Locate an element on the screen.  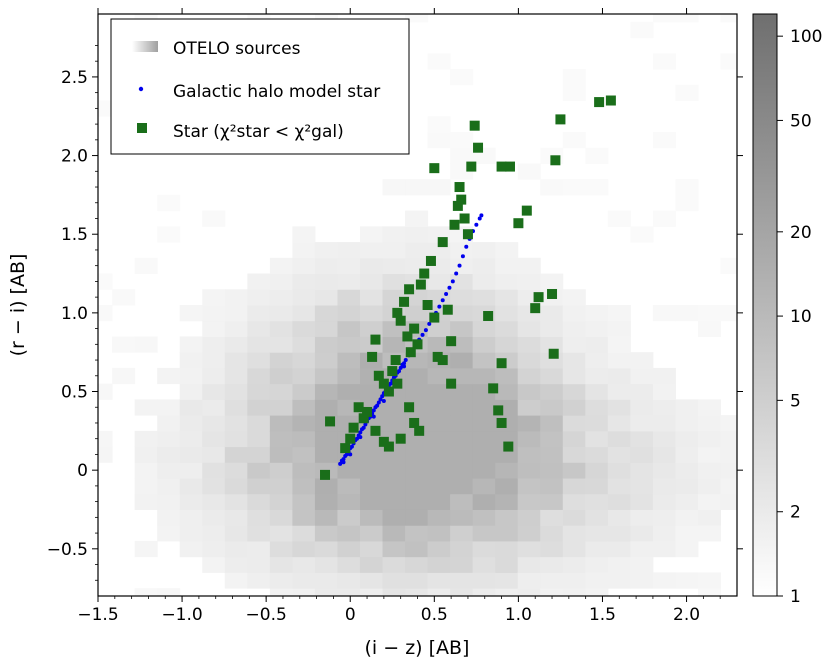
x-tick-label: −1.0 is located at coordinates (181, 615).